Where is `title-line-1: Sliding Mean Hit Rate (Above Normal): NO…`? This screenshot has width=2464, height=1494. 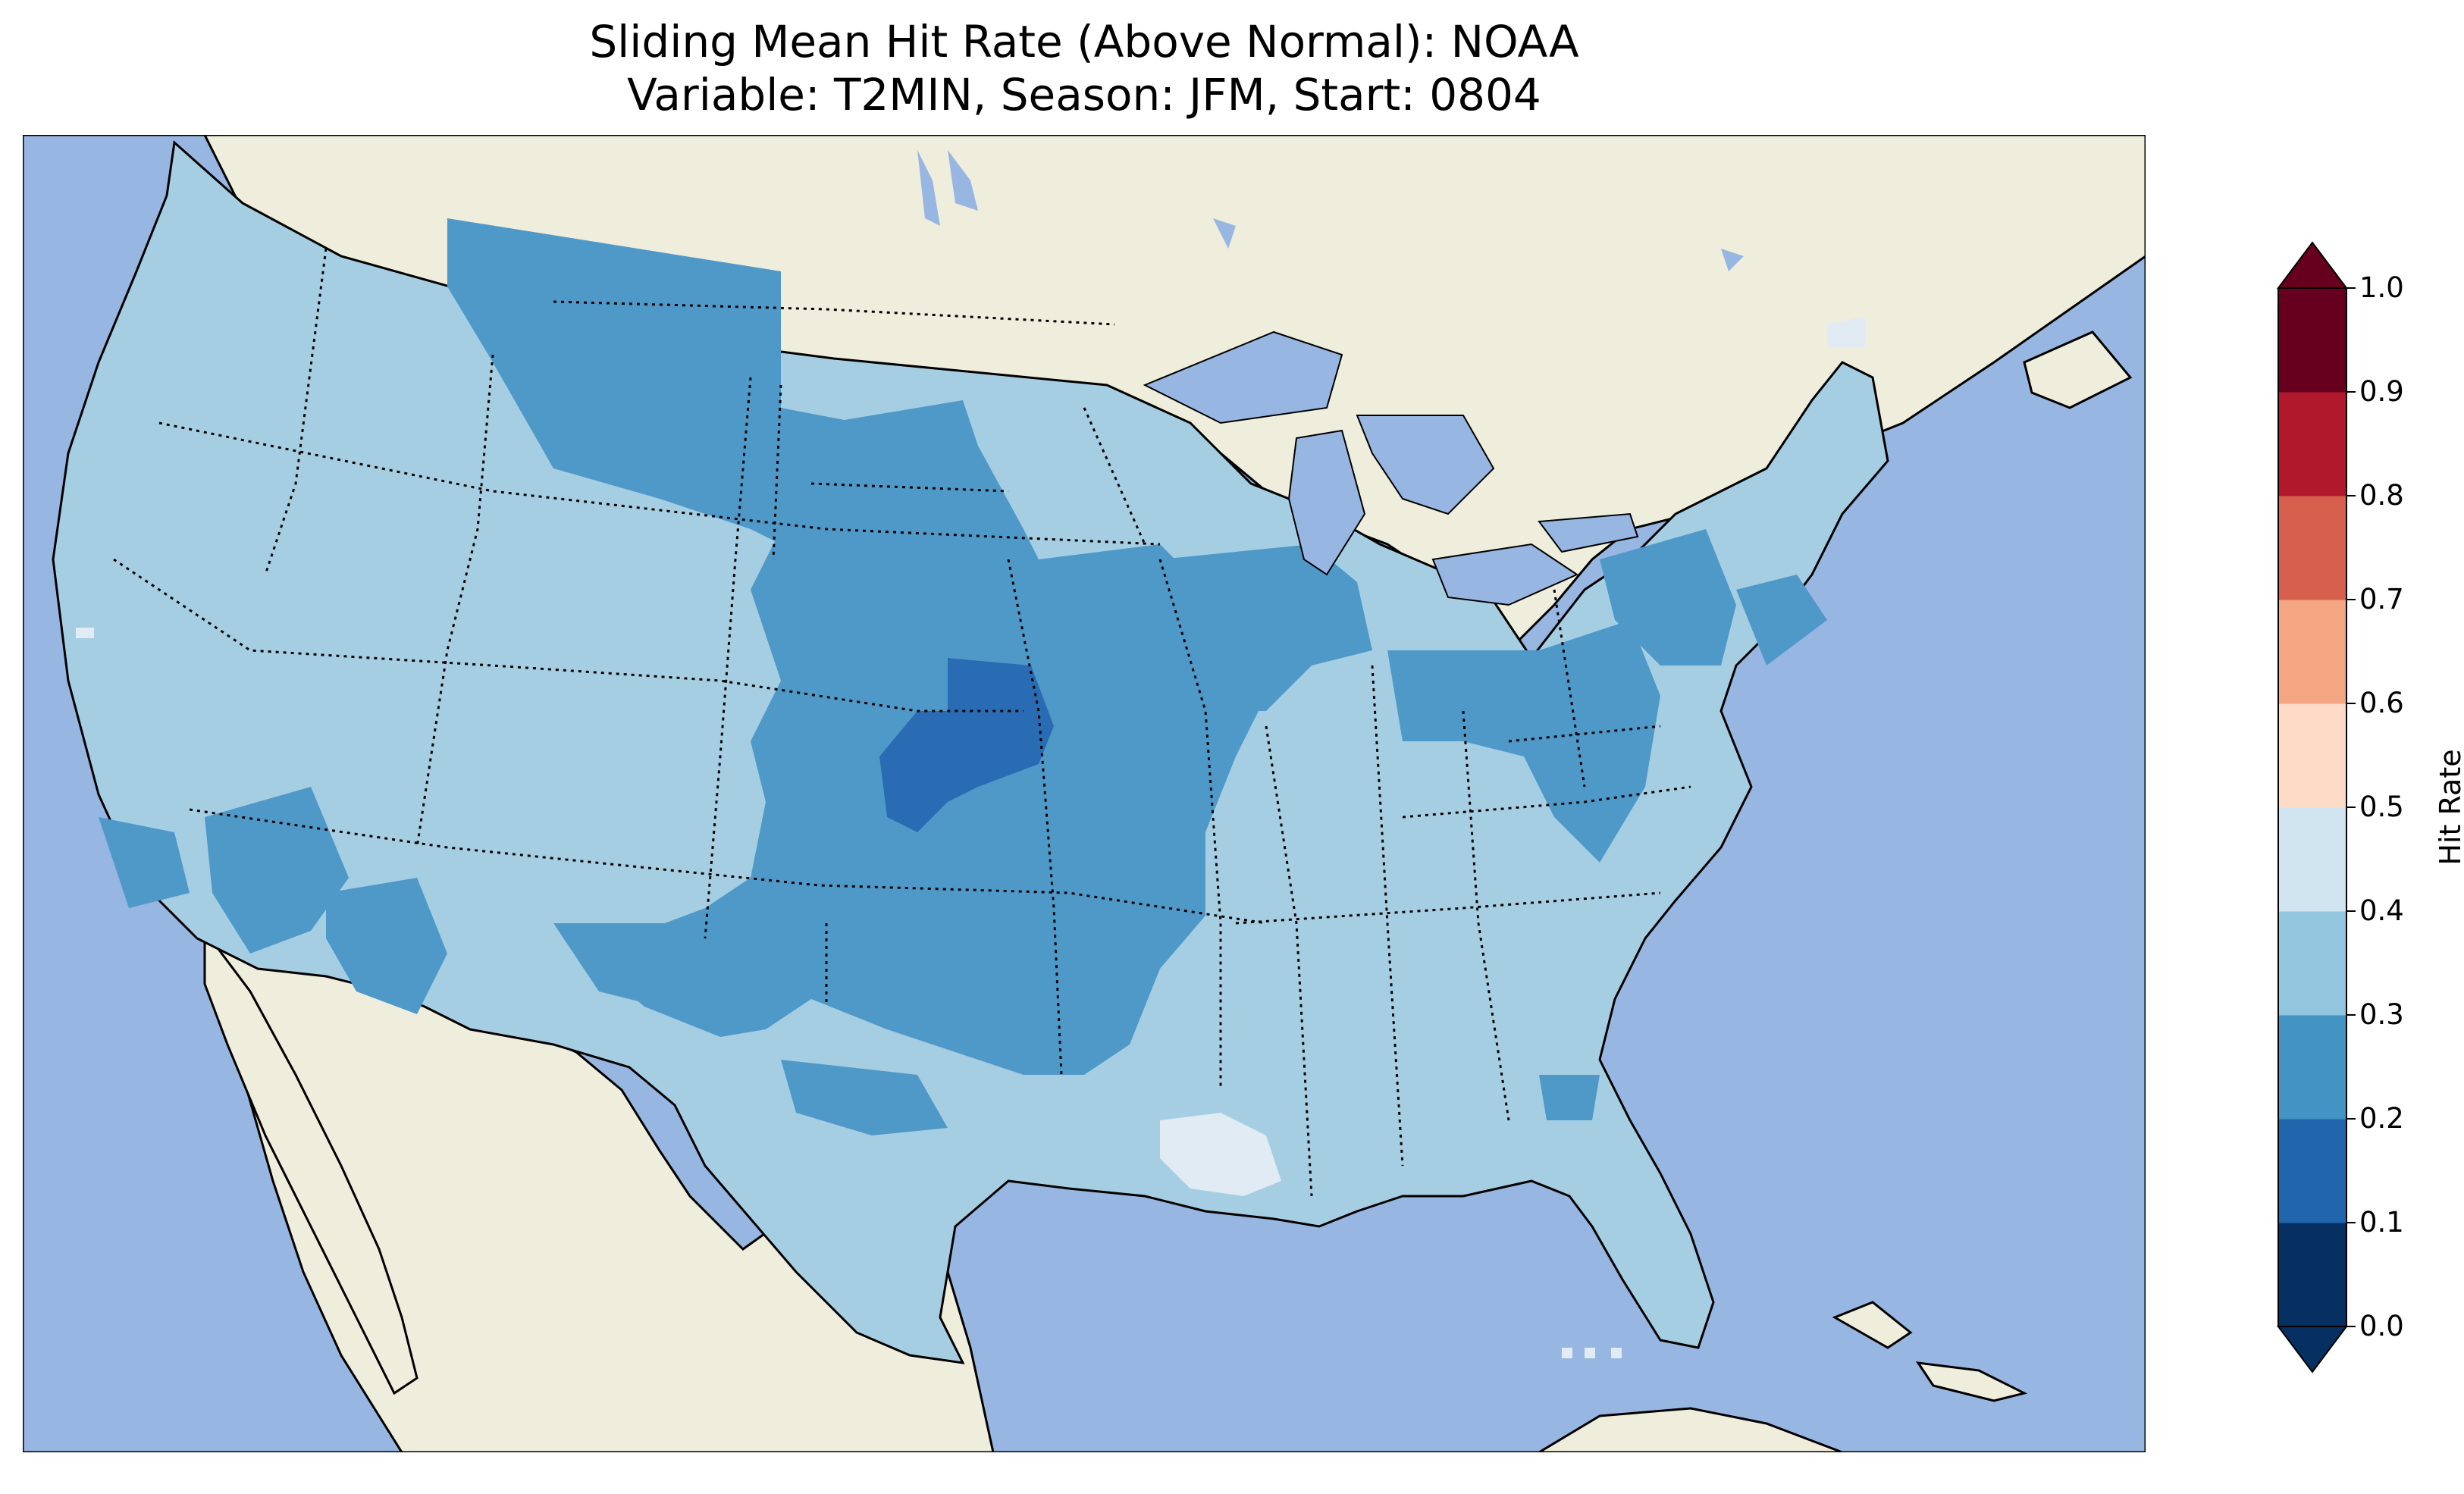
title-line-1: Sliding Mean Hit Rate (Above Normal): NO… is located at coordinates (1084, 41).